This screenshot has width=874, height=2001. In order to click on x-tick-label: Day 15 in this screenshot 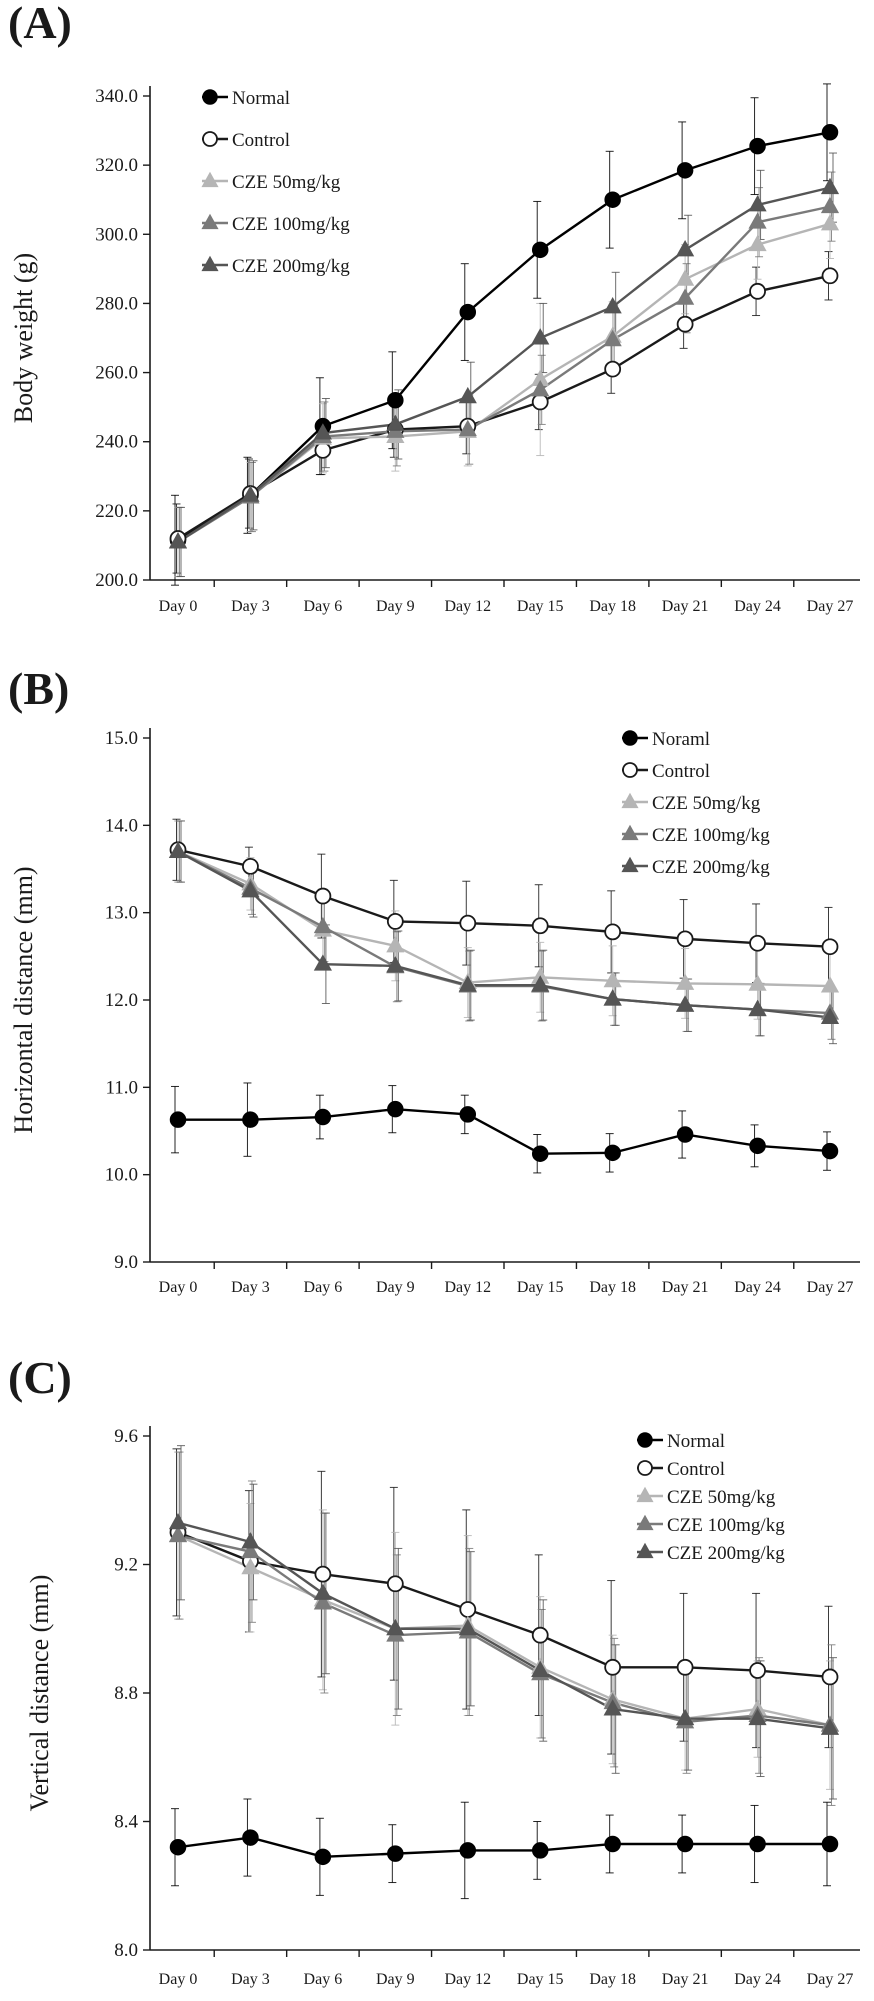, I will do `click(540, 1979)`.